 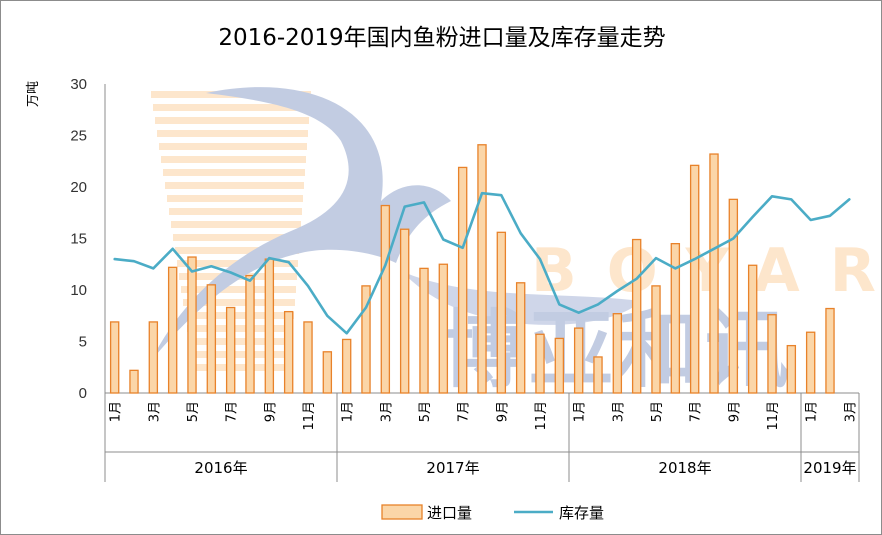 I want to click on y-tick-label: 30, so click(x=78, y=84).